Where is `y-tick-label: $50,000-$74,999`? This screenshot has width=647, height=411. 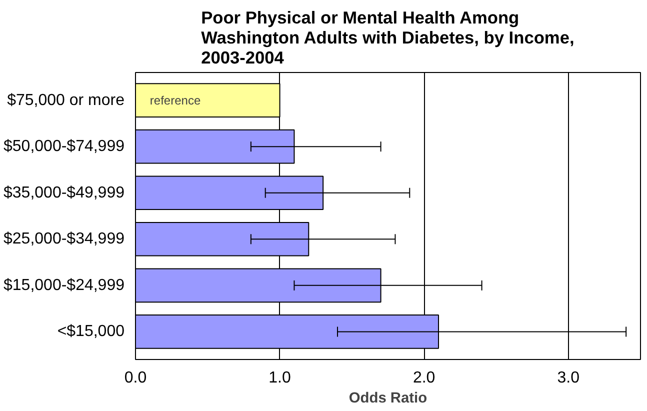 y-tick-label: $50,000-$74,999 is located at coordinates (64, 147).